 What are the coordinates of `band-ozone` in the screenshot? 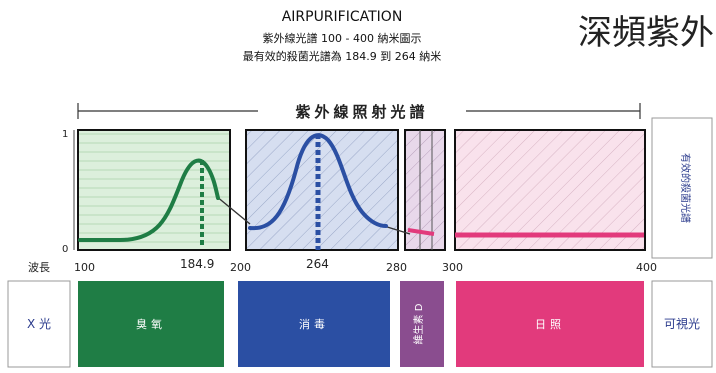 It's located at (151, 324).